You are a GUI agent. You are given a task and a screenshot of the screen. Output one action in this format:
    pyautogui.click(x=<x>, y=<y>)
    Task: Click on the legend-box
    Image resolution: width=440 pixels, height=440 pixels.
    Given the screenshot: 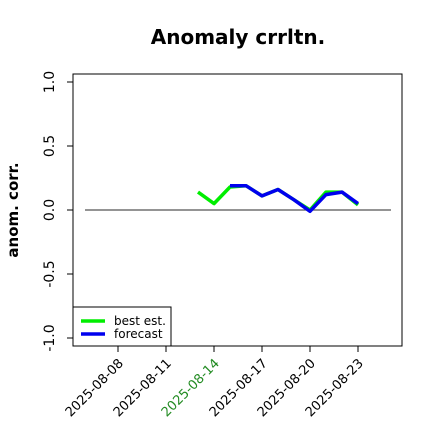 What is the action you would take?
    pyautogui.click(x=122, y=326)
    